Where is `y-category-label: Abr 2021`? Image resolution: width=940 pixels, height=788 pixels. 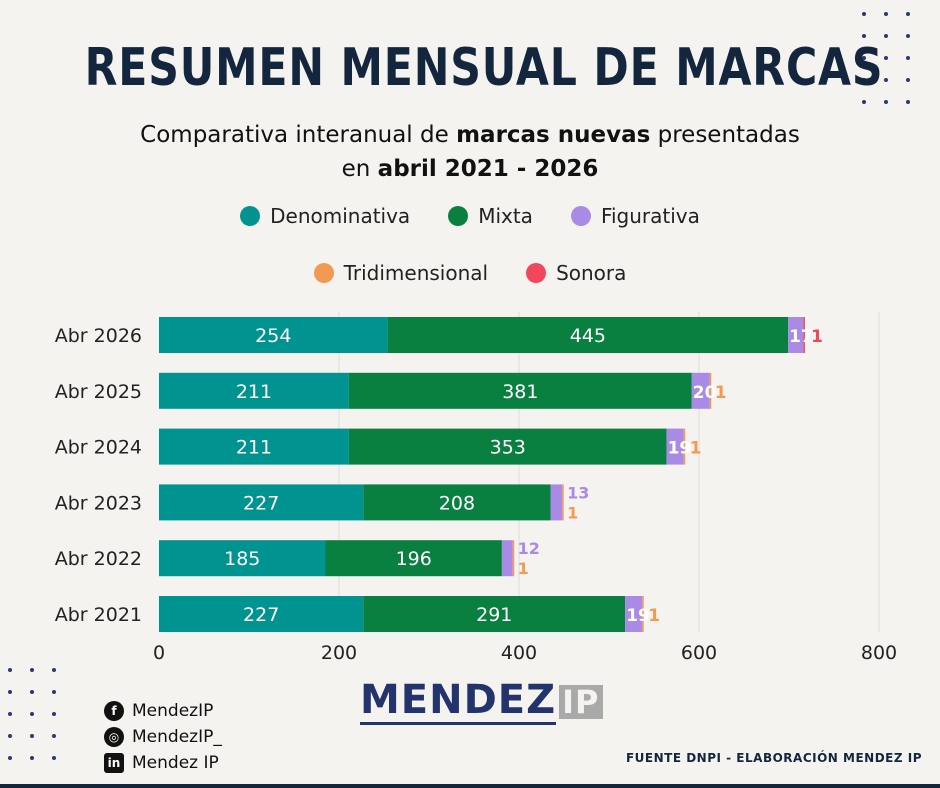
y-category-label: Abr 2021 is located at coordinates (98, 615).